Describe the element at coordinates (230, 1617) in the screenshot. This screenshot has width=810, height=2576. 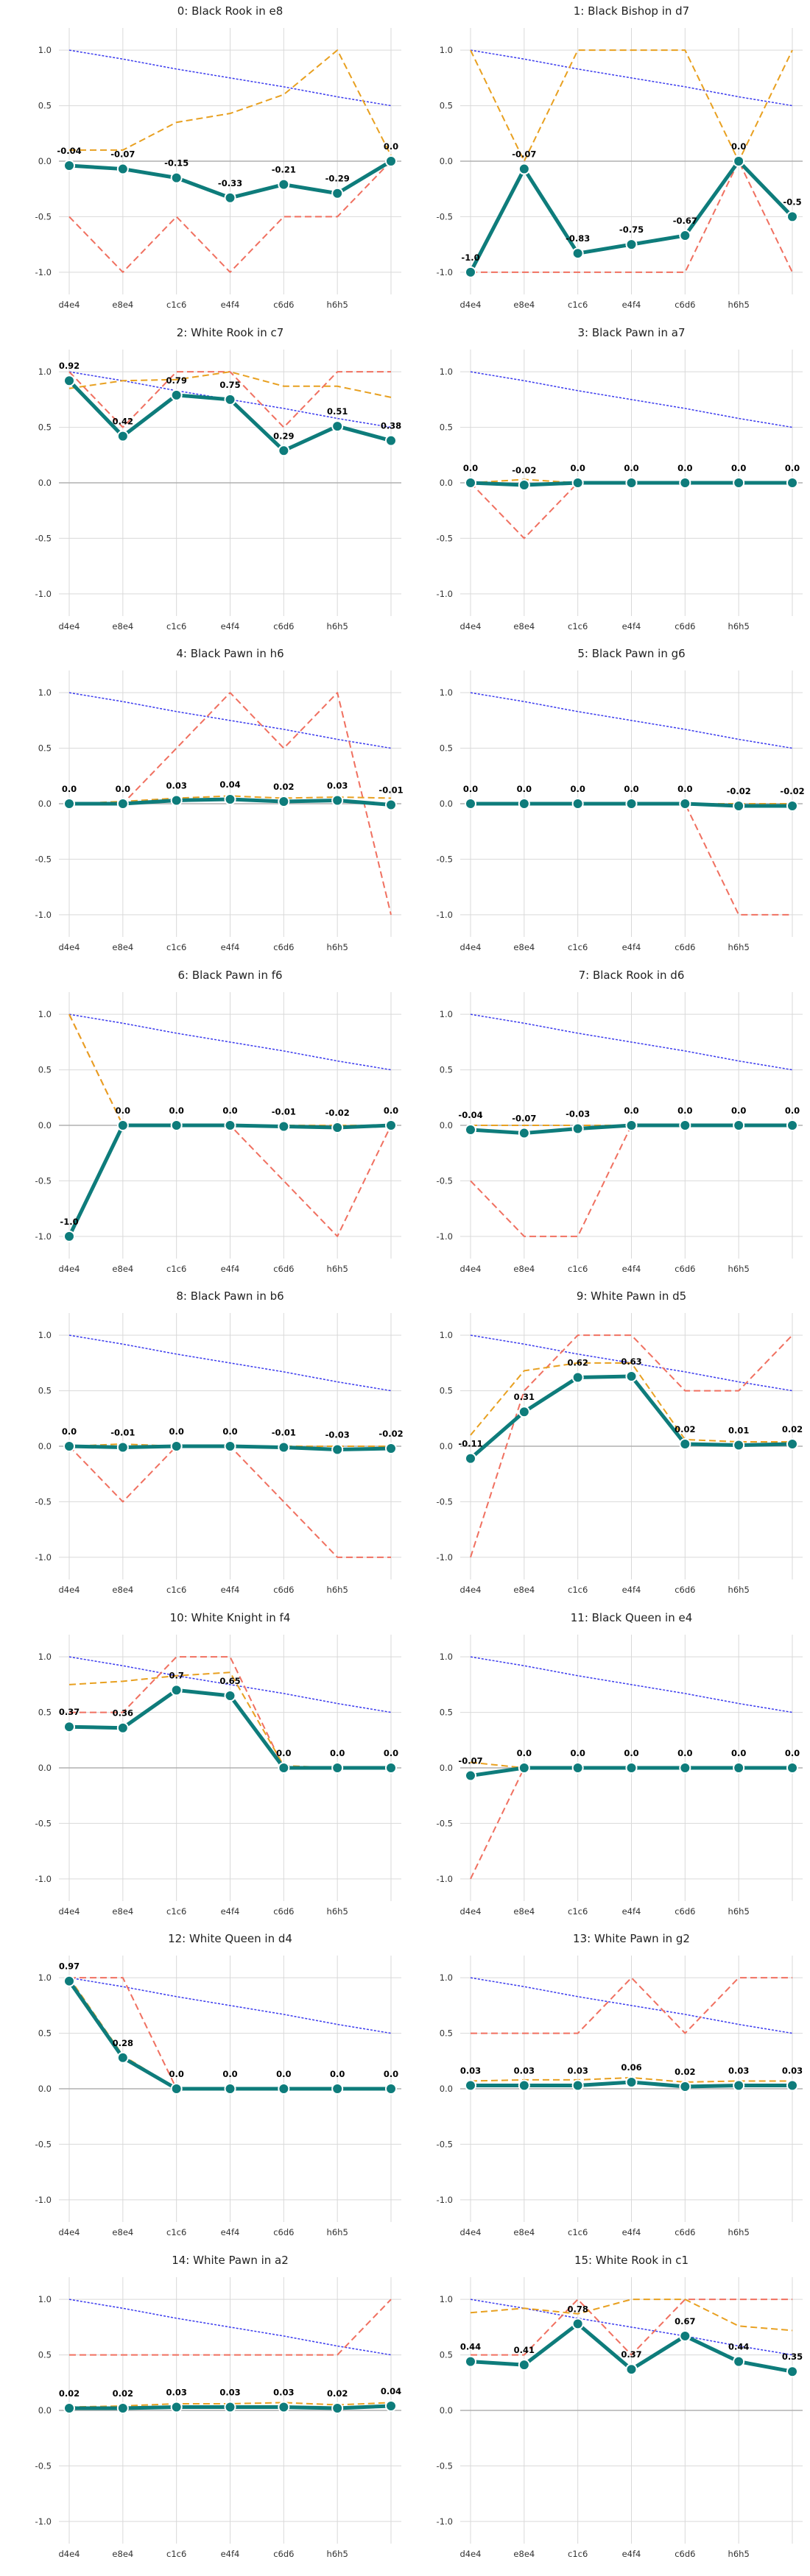
I see `chart-title: 10: White Knight in f4` at that location.